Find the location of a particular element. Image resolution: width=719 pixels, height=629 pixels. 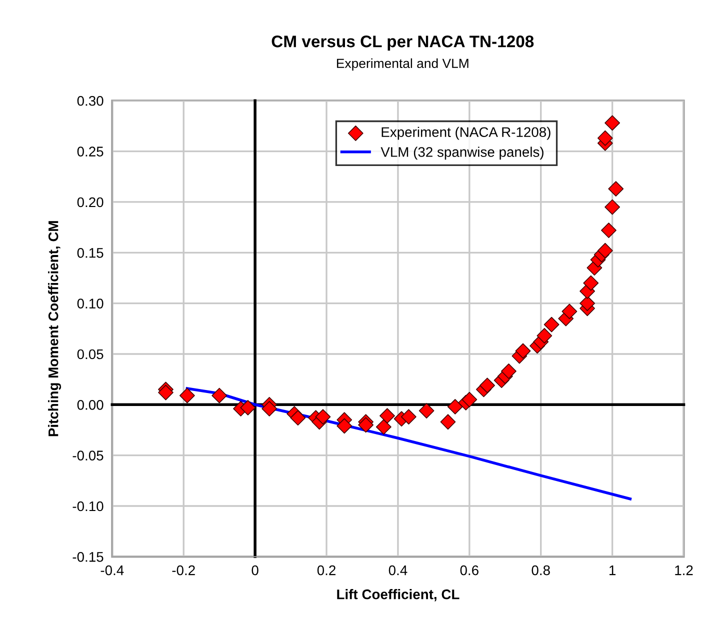

x-tick-label: -0.2 is located at coordinates (183, 570).